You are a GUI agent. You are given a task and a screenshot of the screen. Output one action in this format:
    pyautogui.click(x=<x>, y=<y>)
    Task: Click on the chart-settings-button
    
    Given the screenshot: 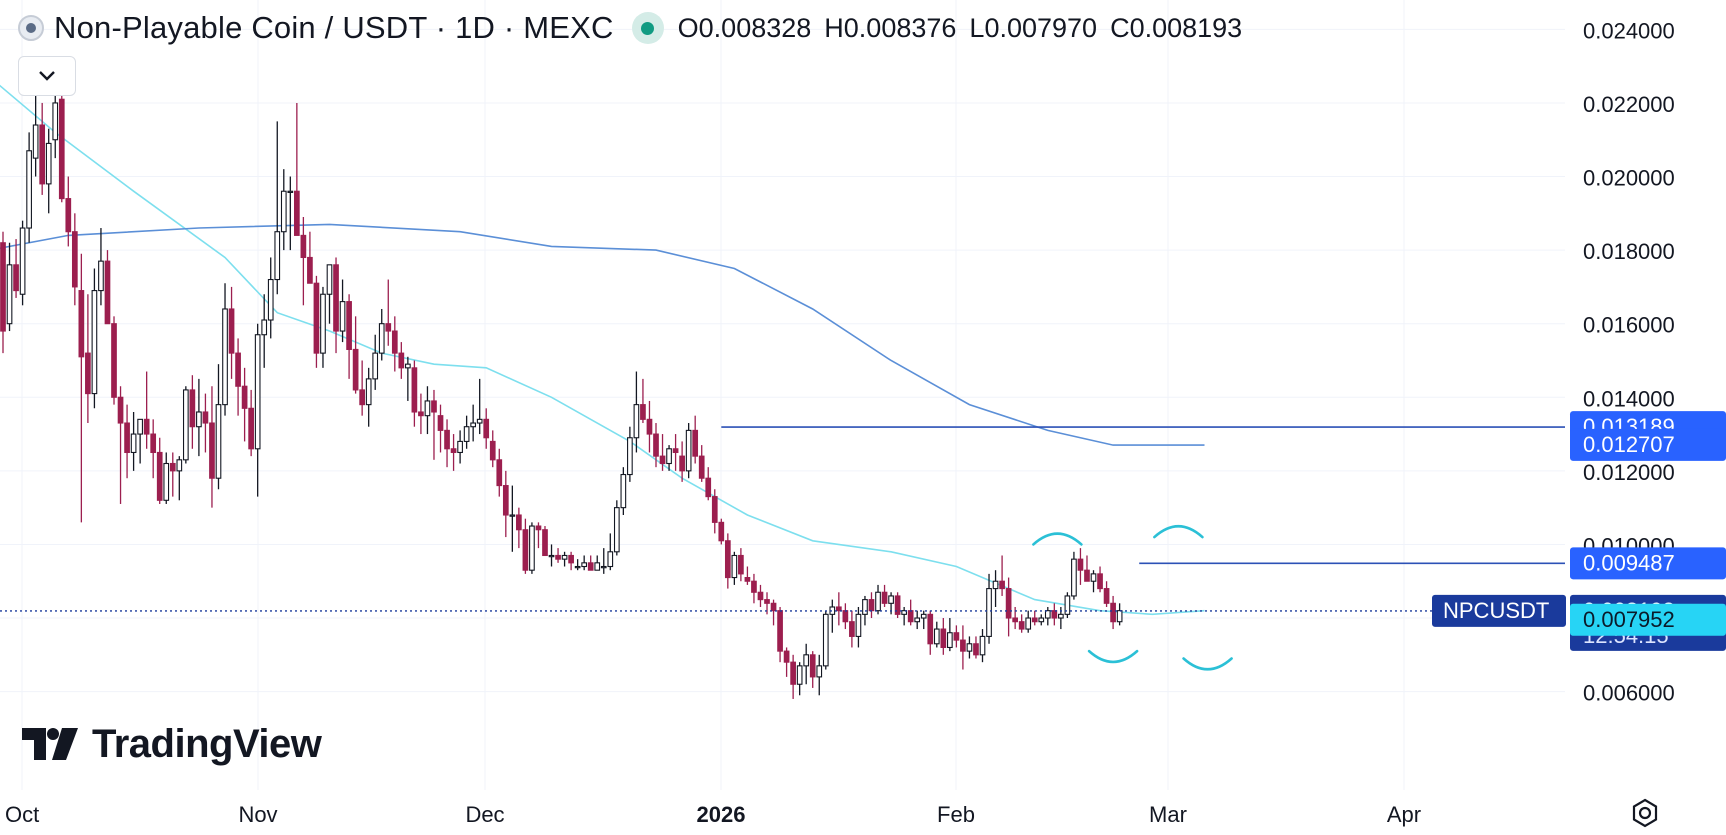 What is the action you would take?
    pyautogui.click(x=1645, y=815)
    